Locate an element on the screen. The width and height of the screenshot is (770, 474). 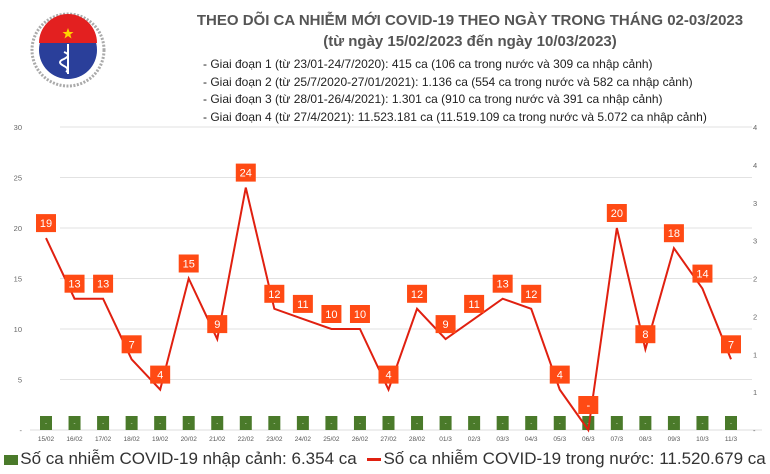
y-left-tick: 5 is located at coordinates (20, 380).